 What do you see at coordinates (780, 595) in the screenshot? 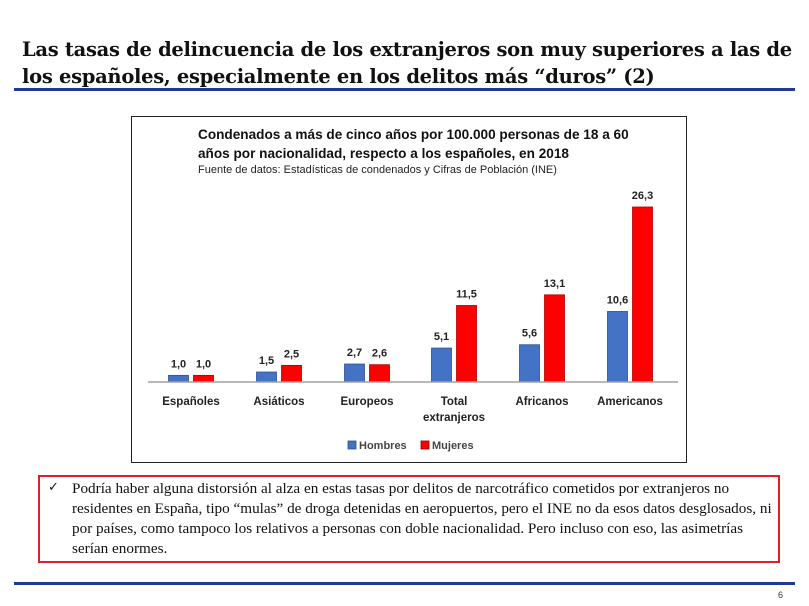
I see `page-number: 6` at bounding box center [780, 595].